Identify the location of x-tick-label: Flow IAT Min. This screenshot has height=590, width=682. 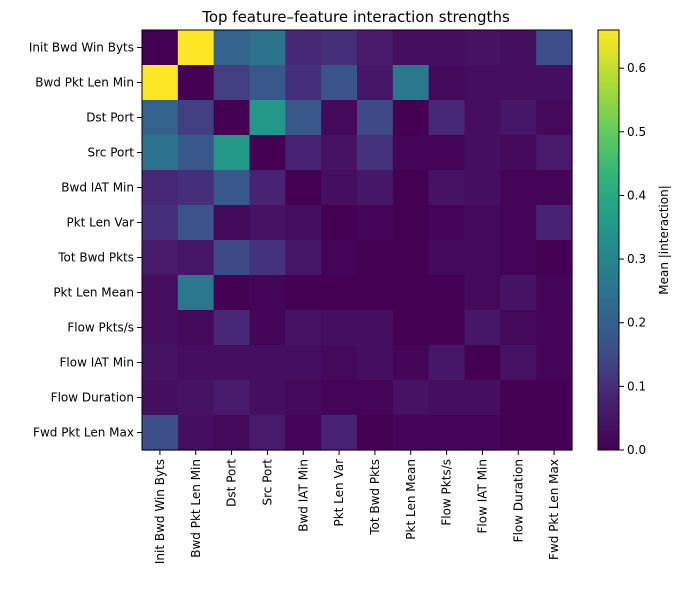
(482, 496).